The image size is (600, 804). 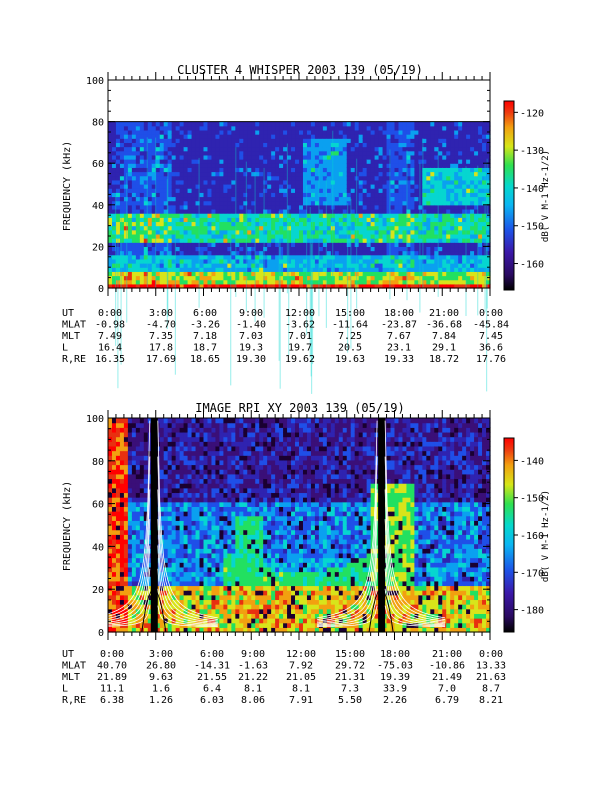 I want to click on ephemeris-value: 21.22, so click(x=253, y=677).